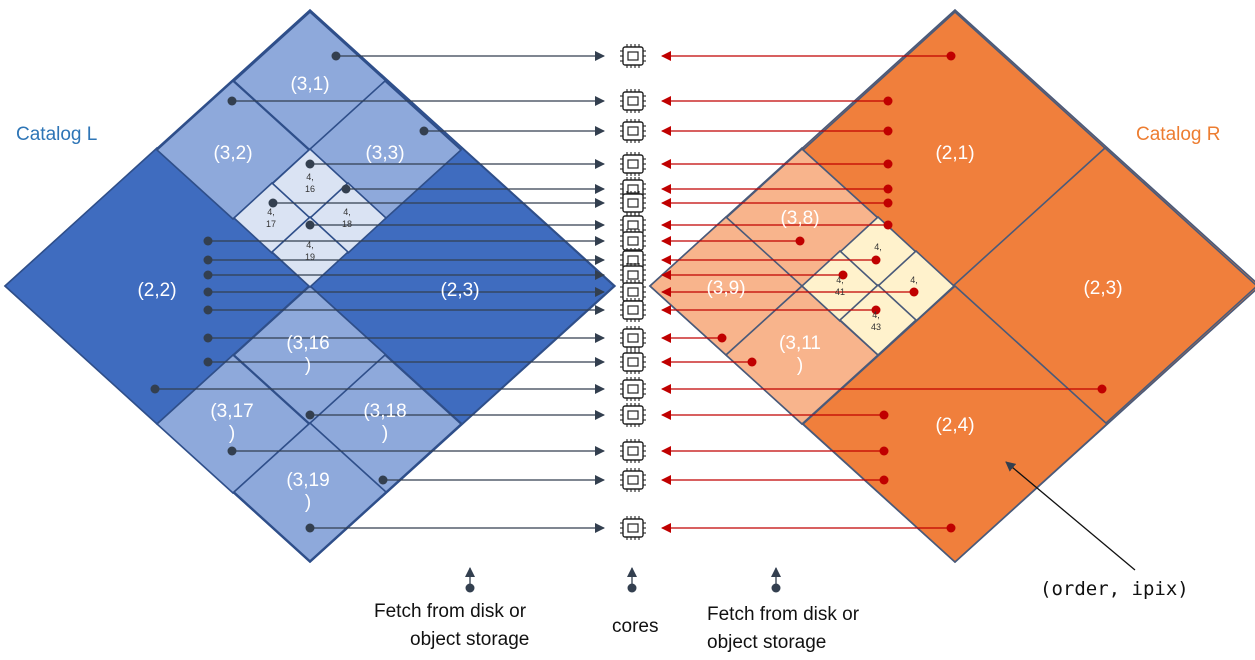 This screenshot has width=1255, height=660. Describe the element at coordinates (232, 153) in the screenshot. I see `catalog-l-cell-label: (3,2)` at that location.